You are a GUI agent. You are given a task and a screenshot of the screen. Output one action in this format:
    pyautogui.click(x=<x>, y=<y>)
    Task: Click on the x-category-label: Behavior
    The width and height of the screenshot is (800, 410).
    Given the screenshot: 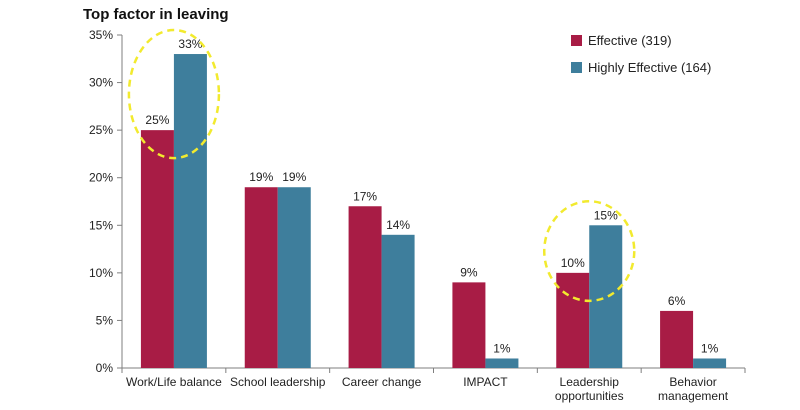 What is the action you would take?
    pyautogui.click(x=692, y=382)
    